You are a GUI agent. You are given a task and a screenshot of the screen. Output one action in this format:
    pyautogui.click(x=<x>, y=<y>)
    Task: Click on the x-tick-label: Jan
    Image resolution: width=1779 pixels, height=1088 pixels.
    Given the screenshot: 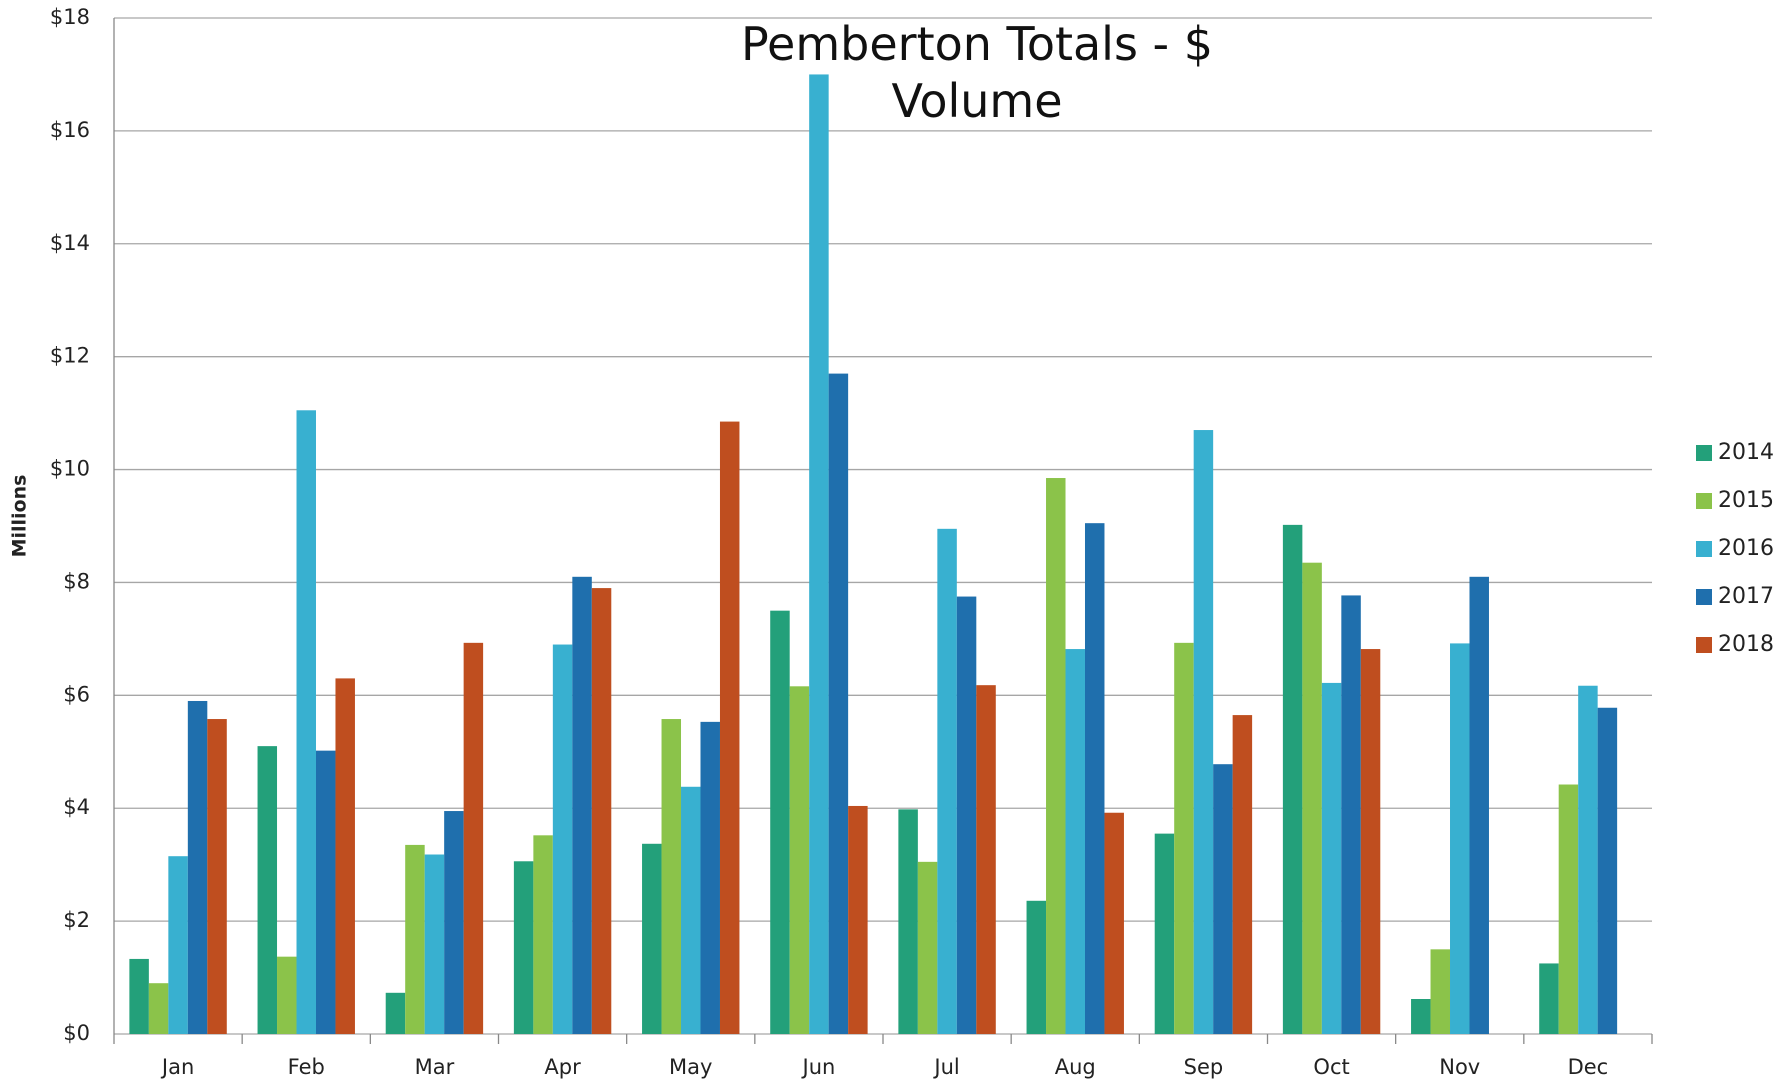 What is the action you would take?
    pyautogui.click(x=177, y=1067)
    